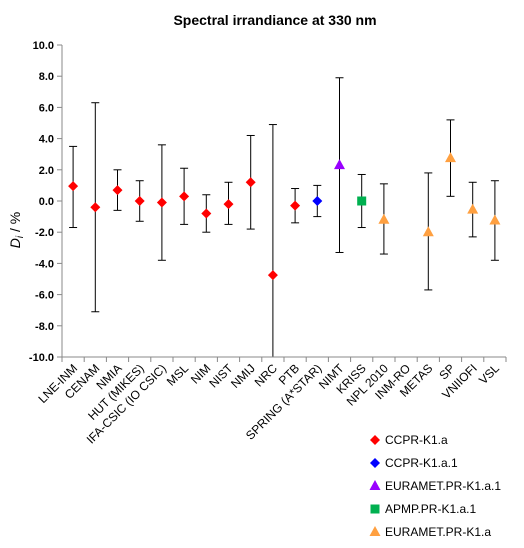 The width and height of the screenshot is (524, 548). I want to click on legend-item: CCPR-K1.a.1, so click(414, 463).